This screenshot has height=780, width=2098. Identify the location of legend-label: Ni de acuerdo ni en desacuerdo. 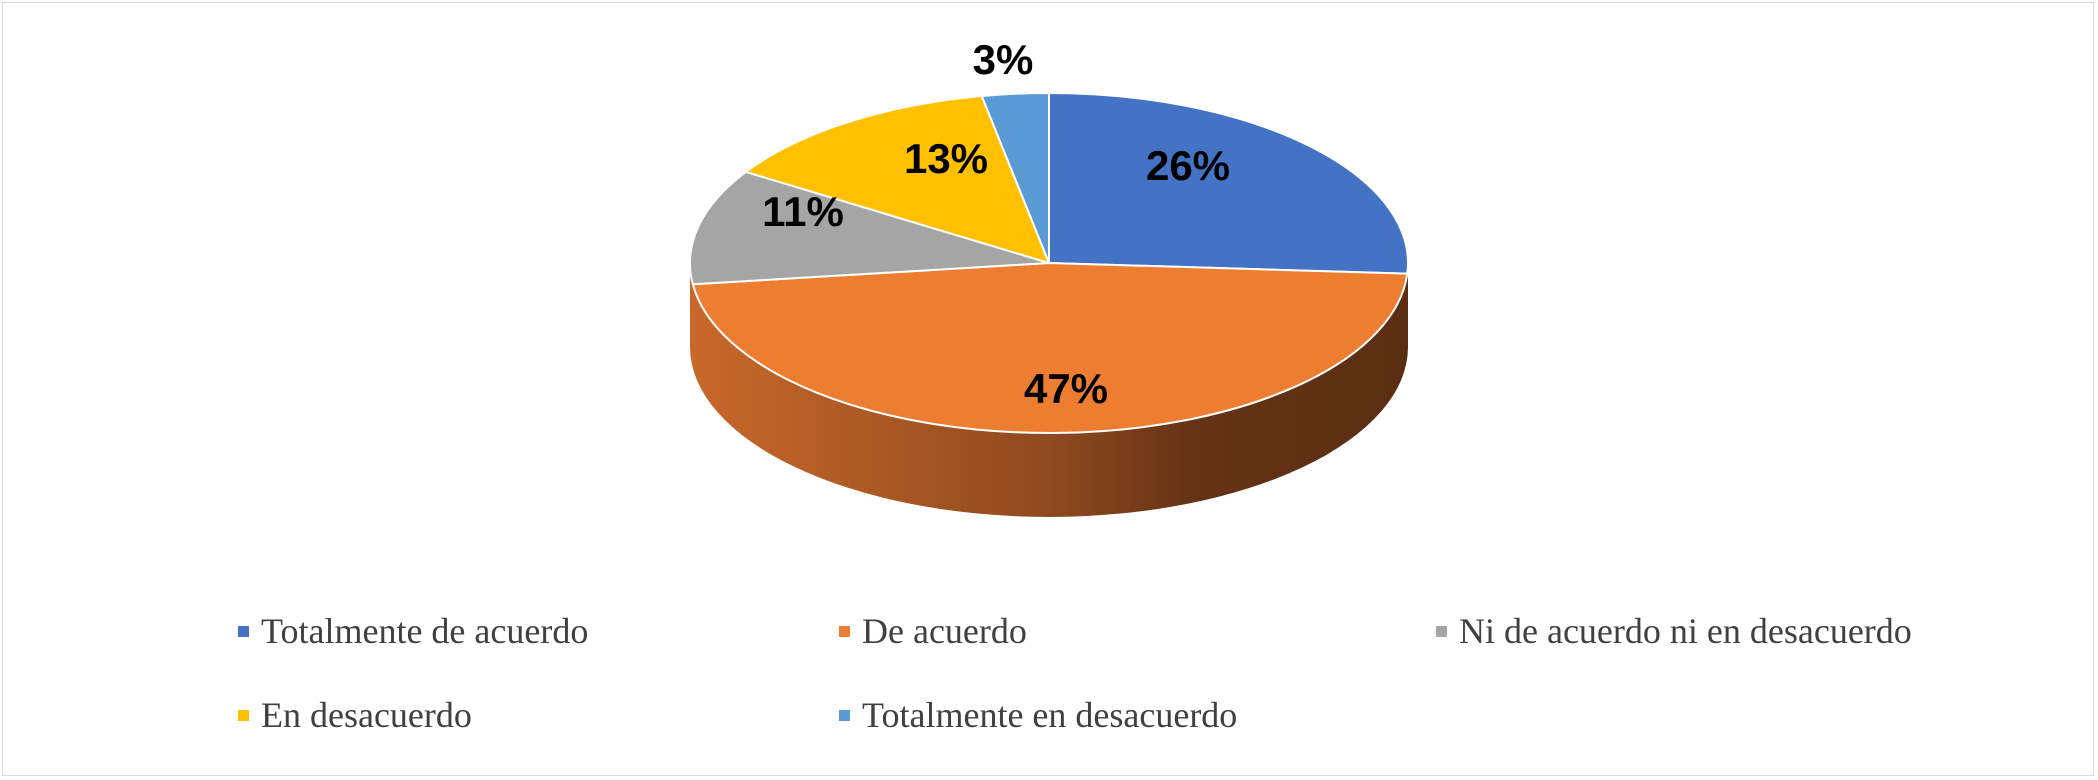
(1685, 631).